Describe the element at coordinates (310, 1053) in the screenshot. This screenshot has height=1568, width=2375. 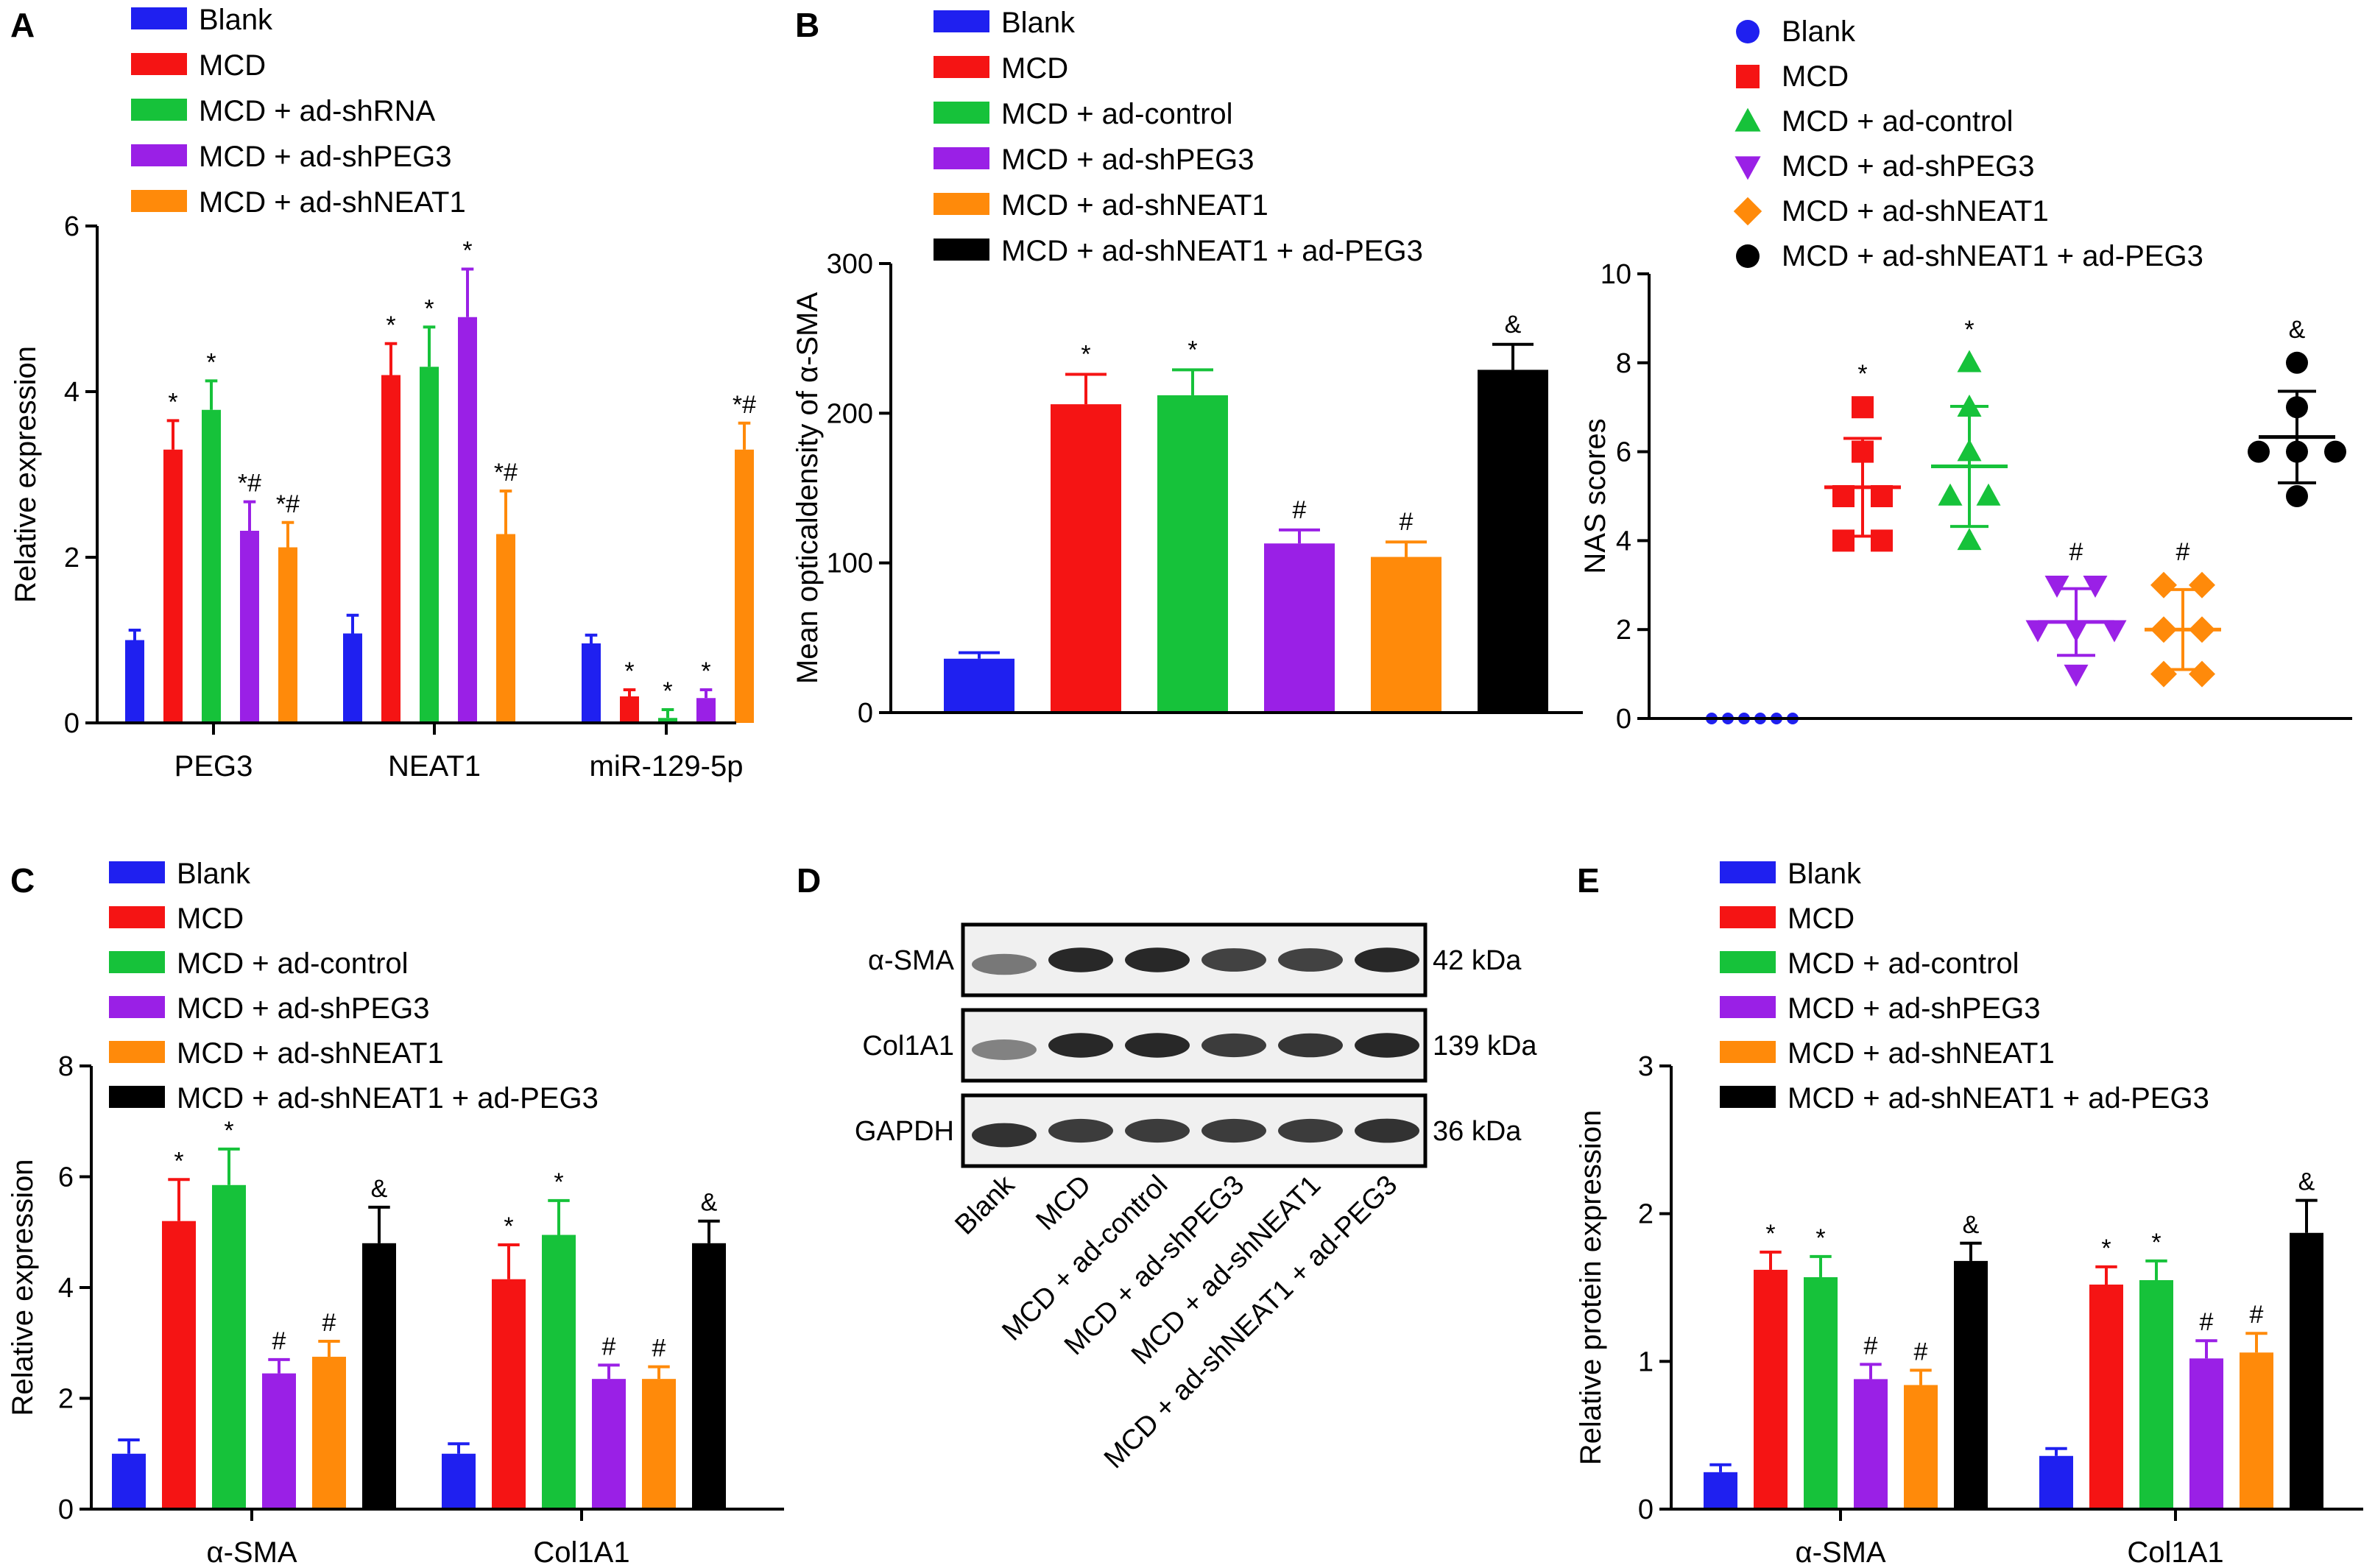
I see `legend-label: MCD + ad-shNEAT1` at that location.